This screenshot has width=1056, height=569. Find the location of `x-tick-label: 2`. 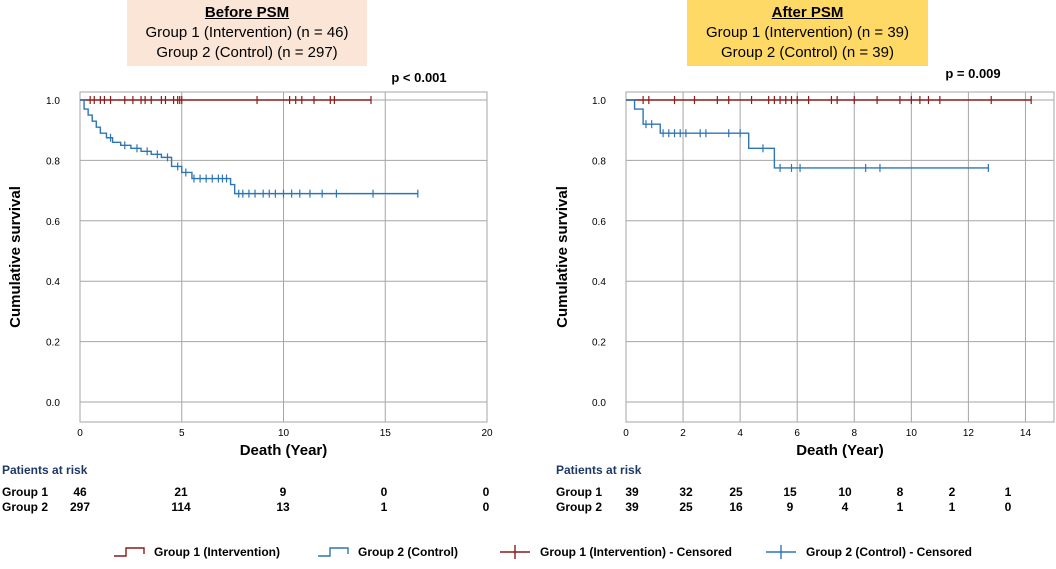

x-tick-label: 2 is located at coordinates (683, 433).